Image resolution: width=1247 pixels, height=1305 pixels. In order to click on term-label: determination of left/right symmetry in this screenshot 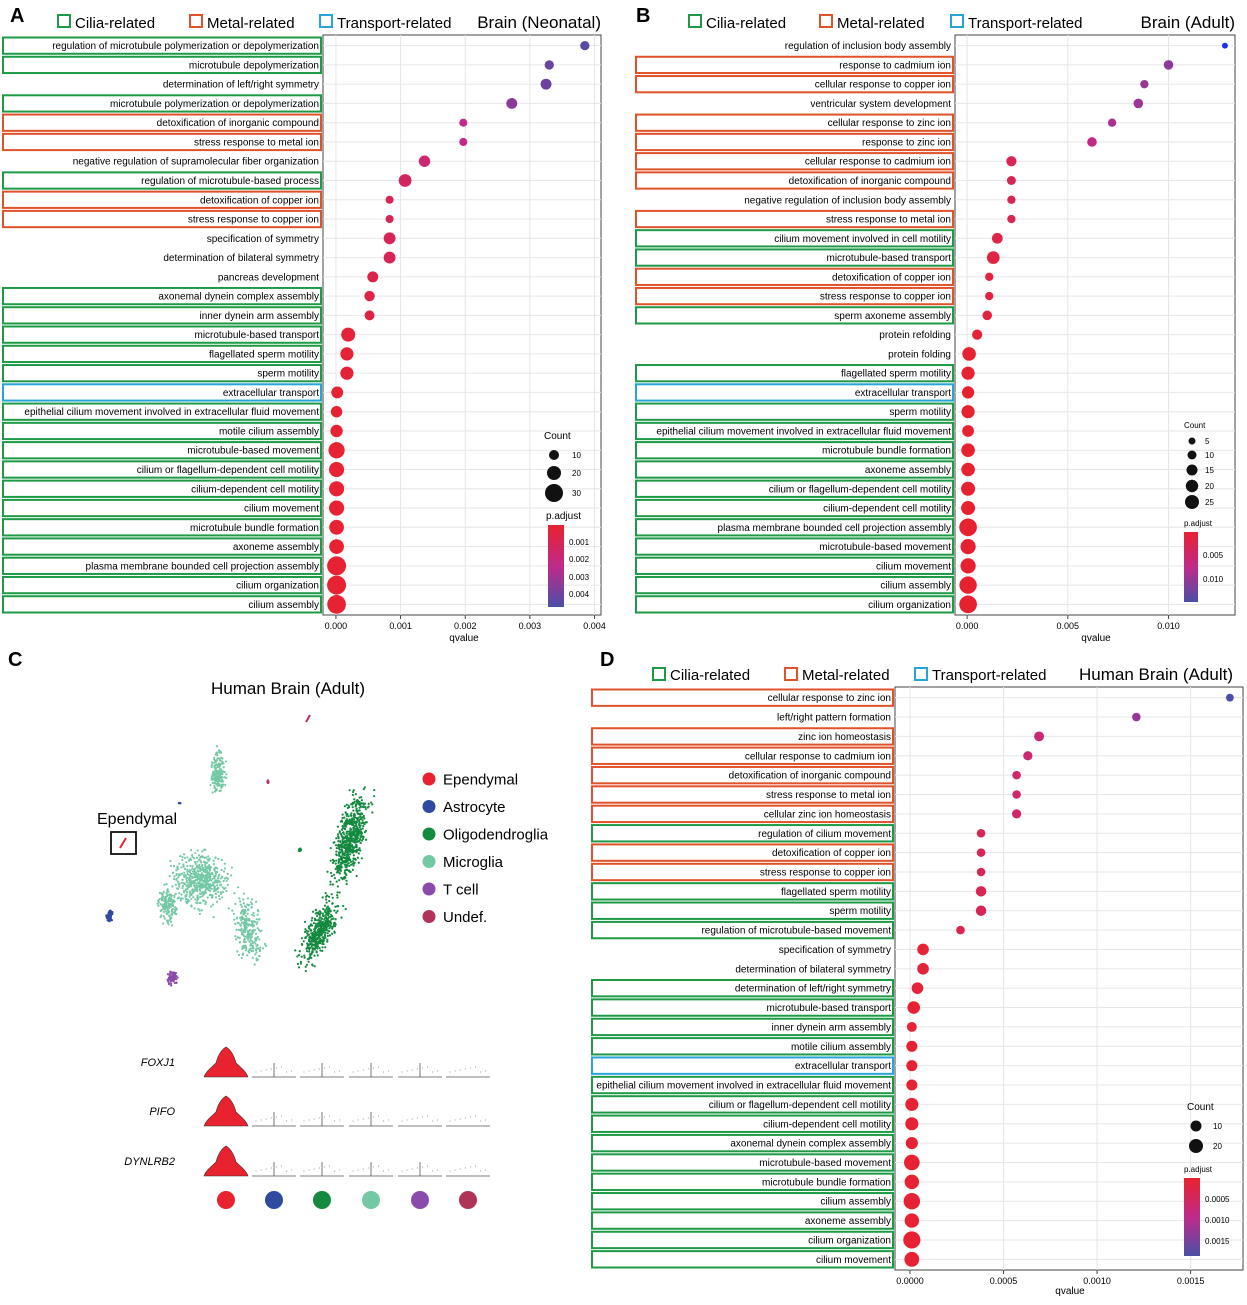, I will do `click(241, 85)`.